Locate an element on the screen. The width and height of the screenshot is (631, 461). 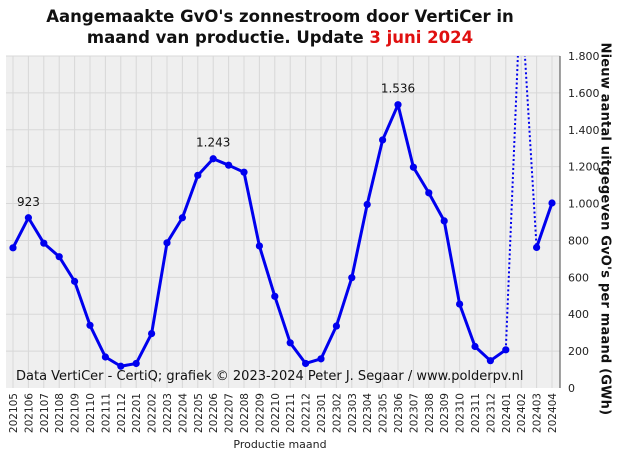
x-tick-label: 202204 is located at coordinates (183, 413).